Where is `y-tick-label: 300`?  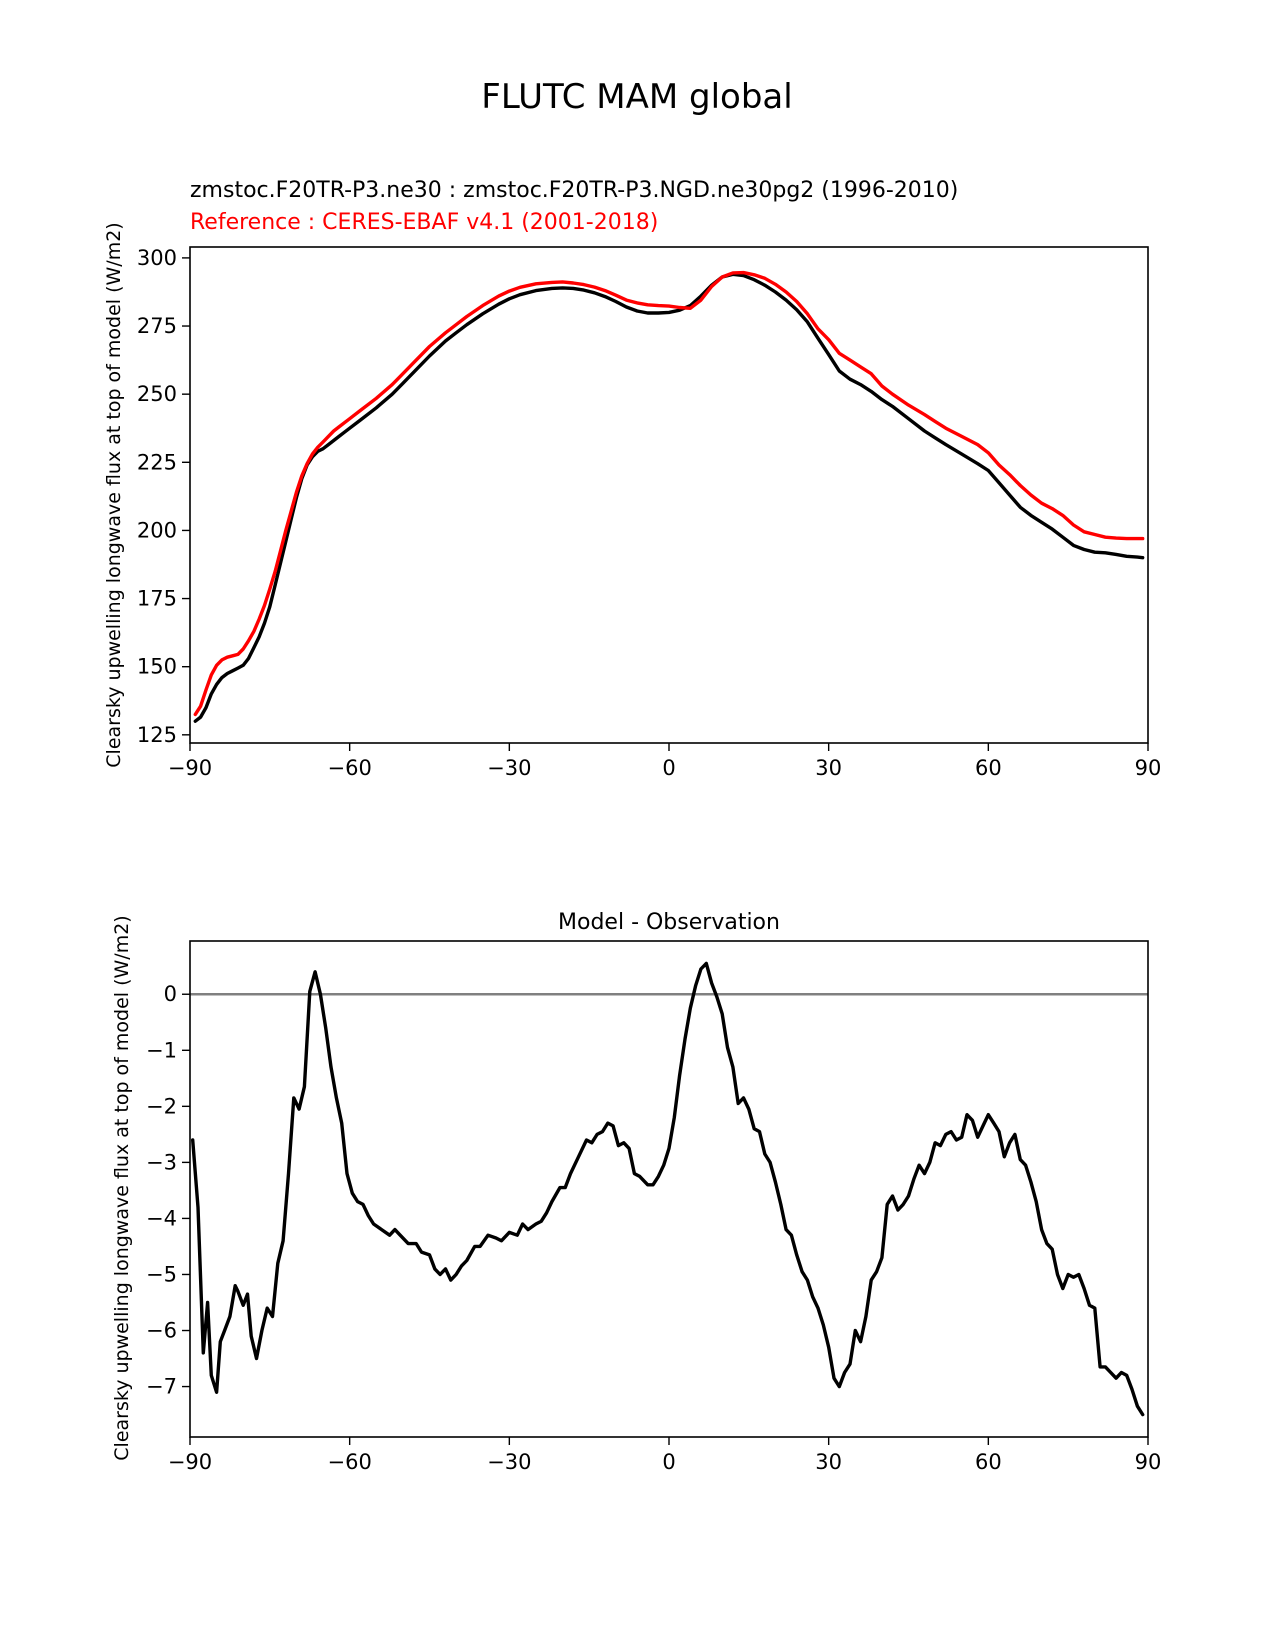
y-tick-label: 300 is located at coordinates (157, 258).